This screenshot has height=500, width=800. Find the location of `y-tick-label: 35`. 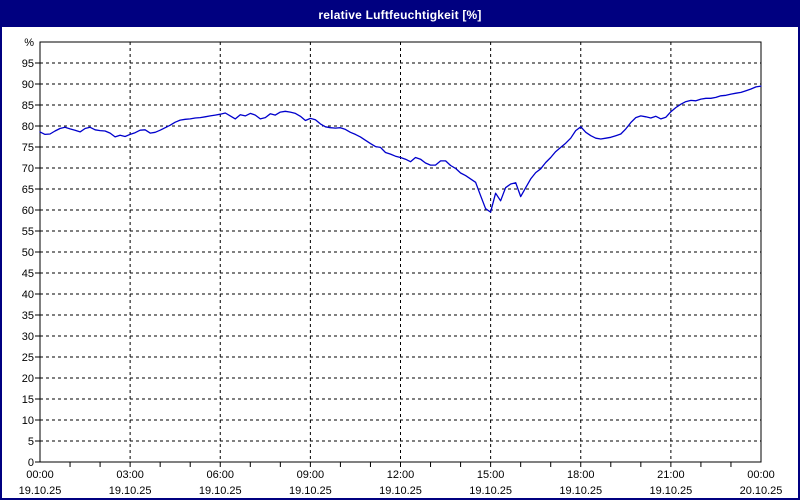

y-tick-label: 35 is located at coordinates (28, 316).